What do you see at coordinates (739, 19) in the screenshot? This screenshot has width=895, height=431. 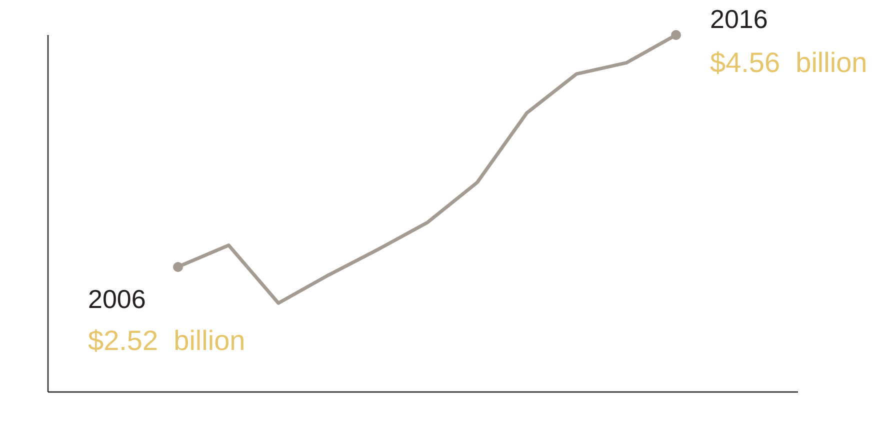 I see `text: 2016` at bounding box center [739, 19].